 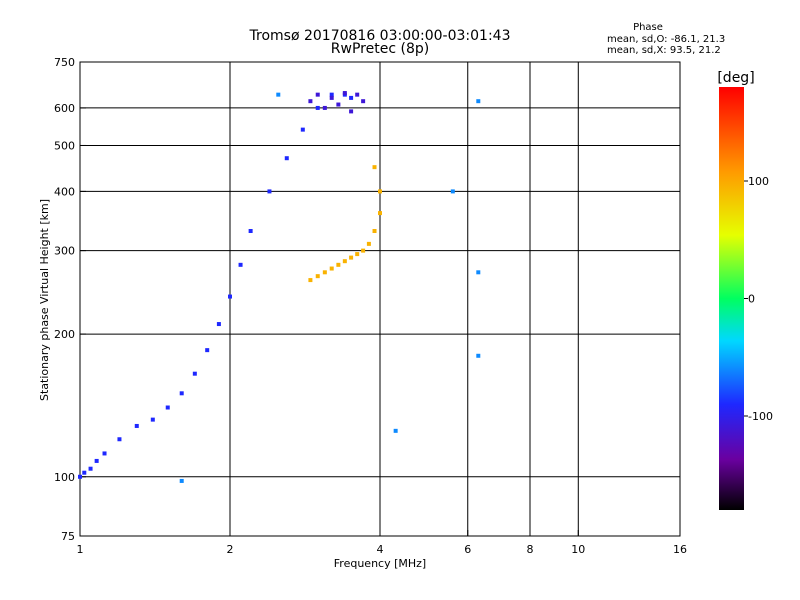 What do you see at coordinates (64, 191) in the screenshot?
I see `y-tick-label: 400` at bounding box center [64, 191].